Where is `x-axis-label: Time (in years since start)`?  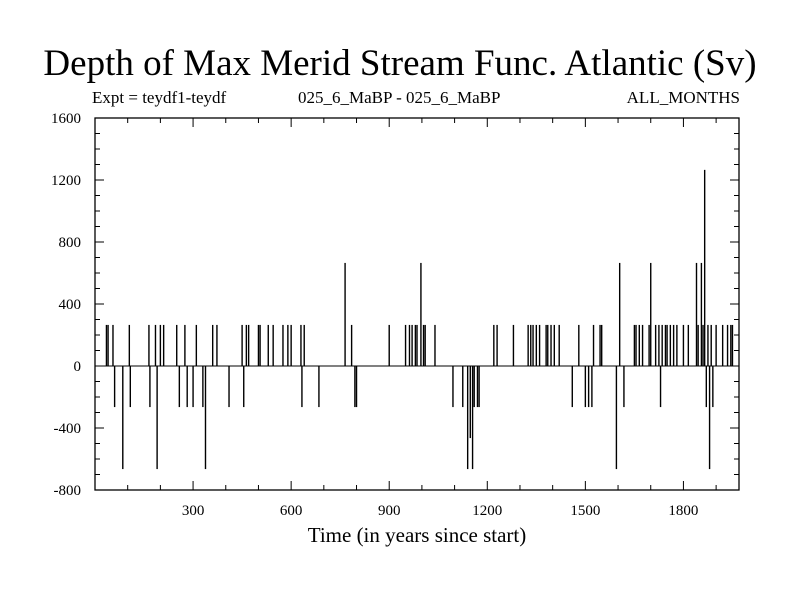 x-axis-label: Time (in years since start) is located at coordinates (417, 535).